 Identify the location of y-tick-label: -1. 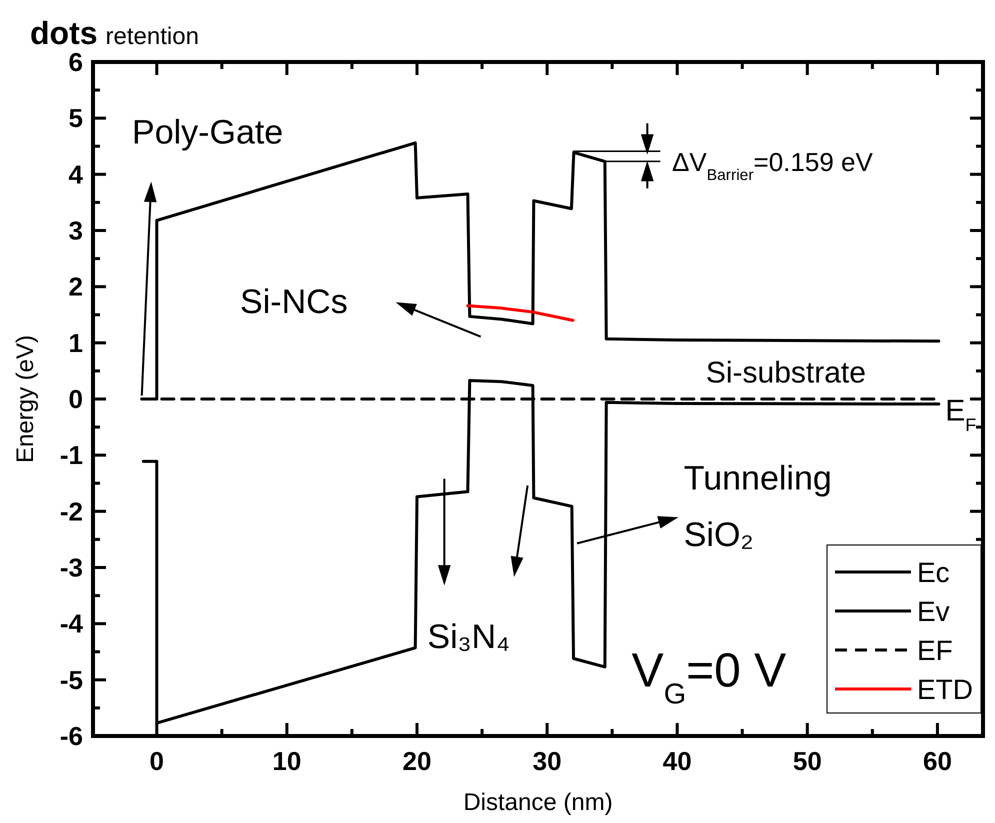
(71, 455).